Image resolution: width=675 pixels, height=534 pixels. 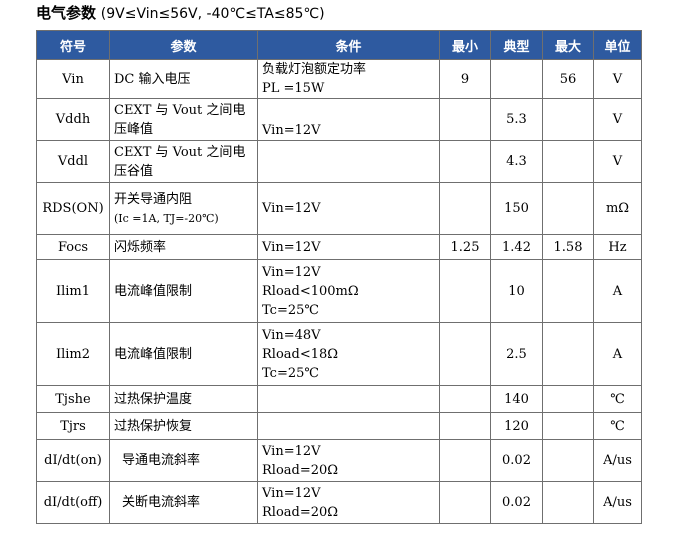 I want to click on typ-cell: 1.42, so click(x=516, y=247).